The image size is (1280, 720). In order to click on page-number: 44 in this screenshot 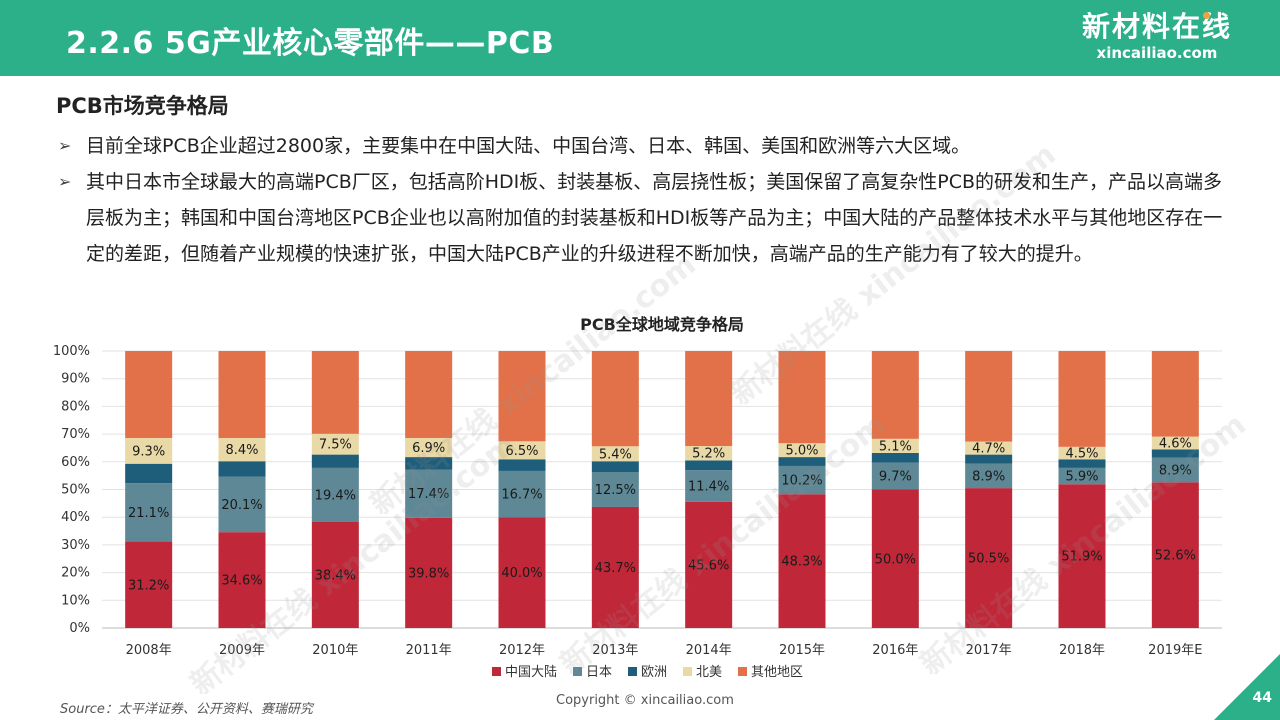, I will do `click(1262, 698)`.